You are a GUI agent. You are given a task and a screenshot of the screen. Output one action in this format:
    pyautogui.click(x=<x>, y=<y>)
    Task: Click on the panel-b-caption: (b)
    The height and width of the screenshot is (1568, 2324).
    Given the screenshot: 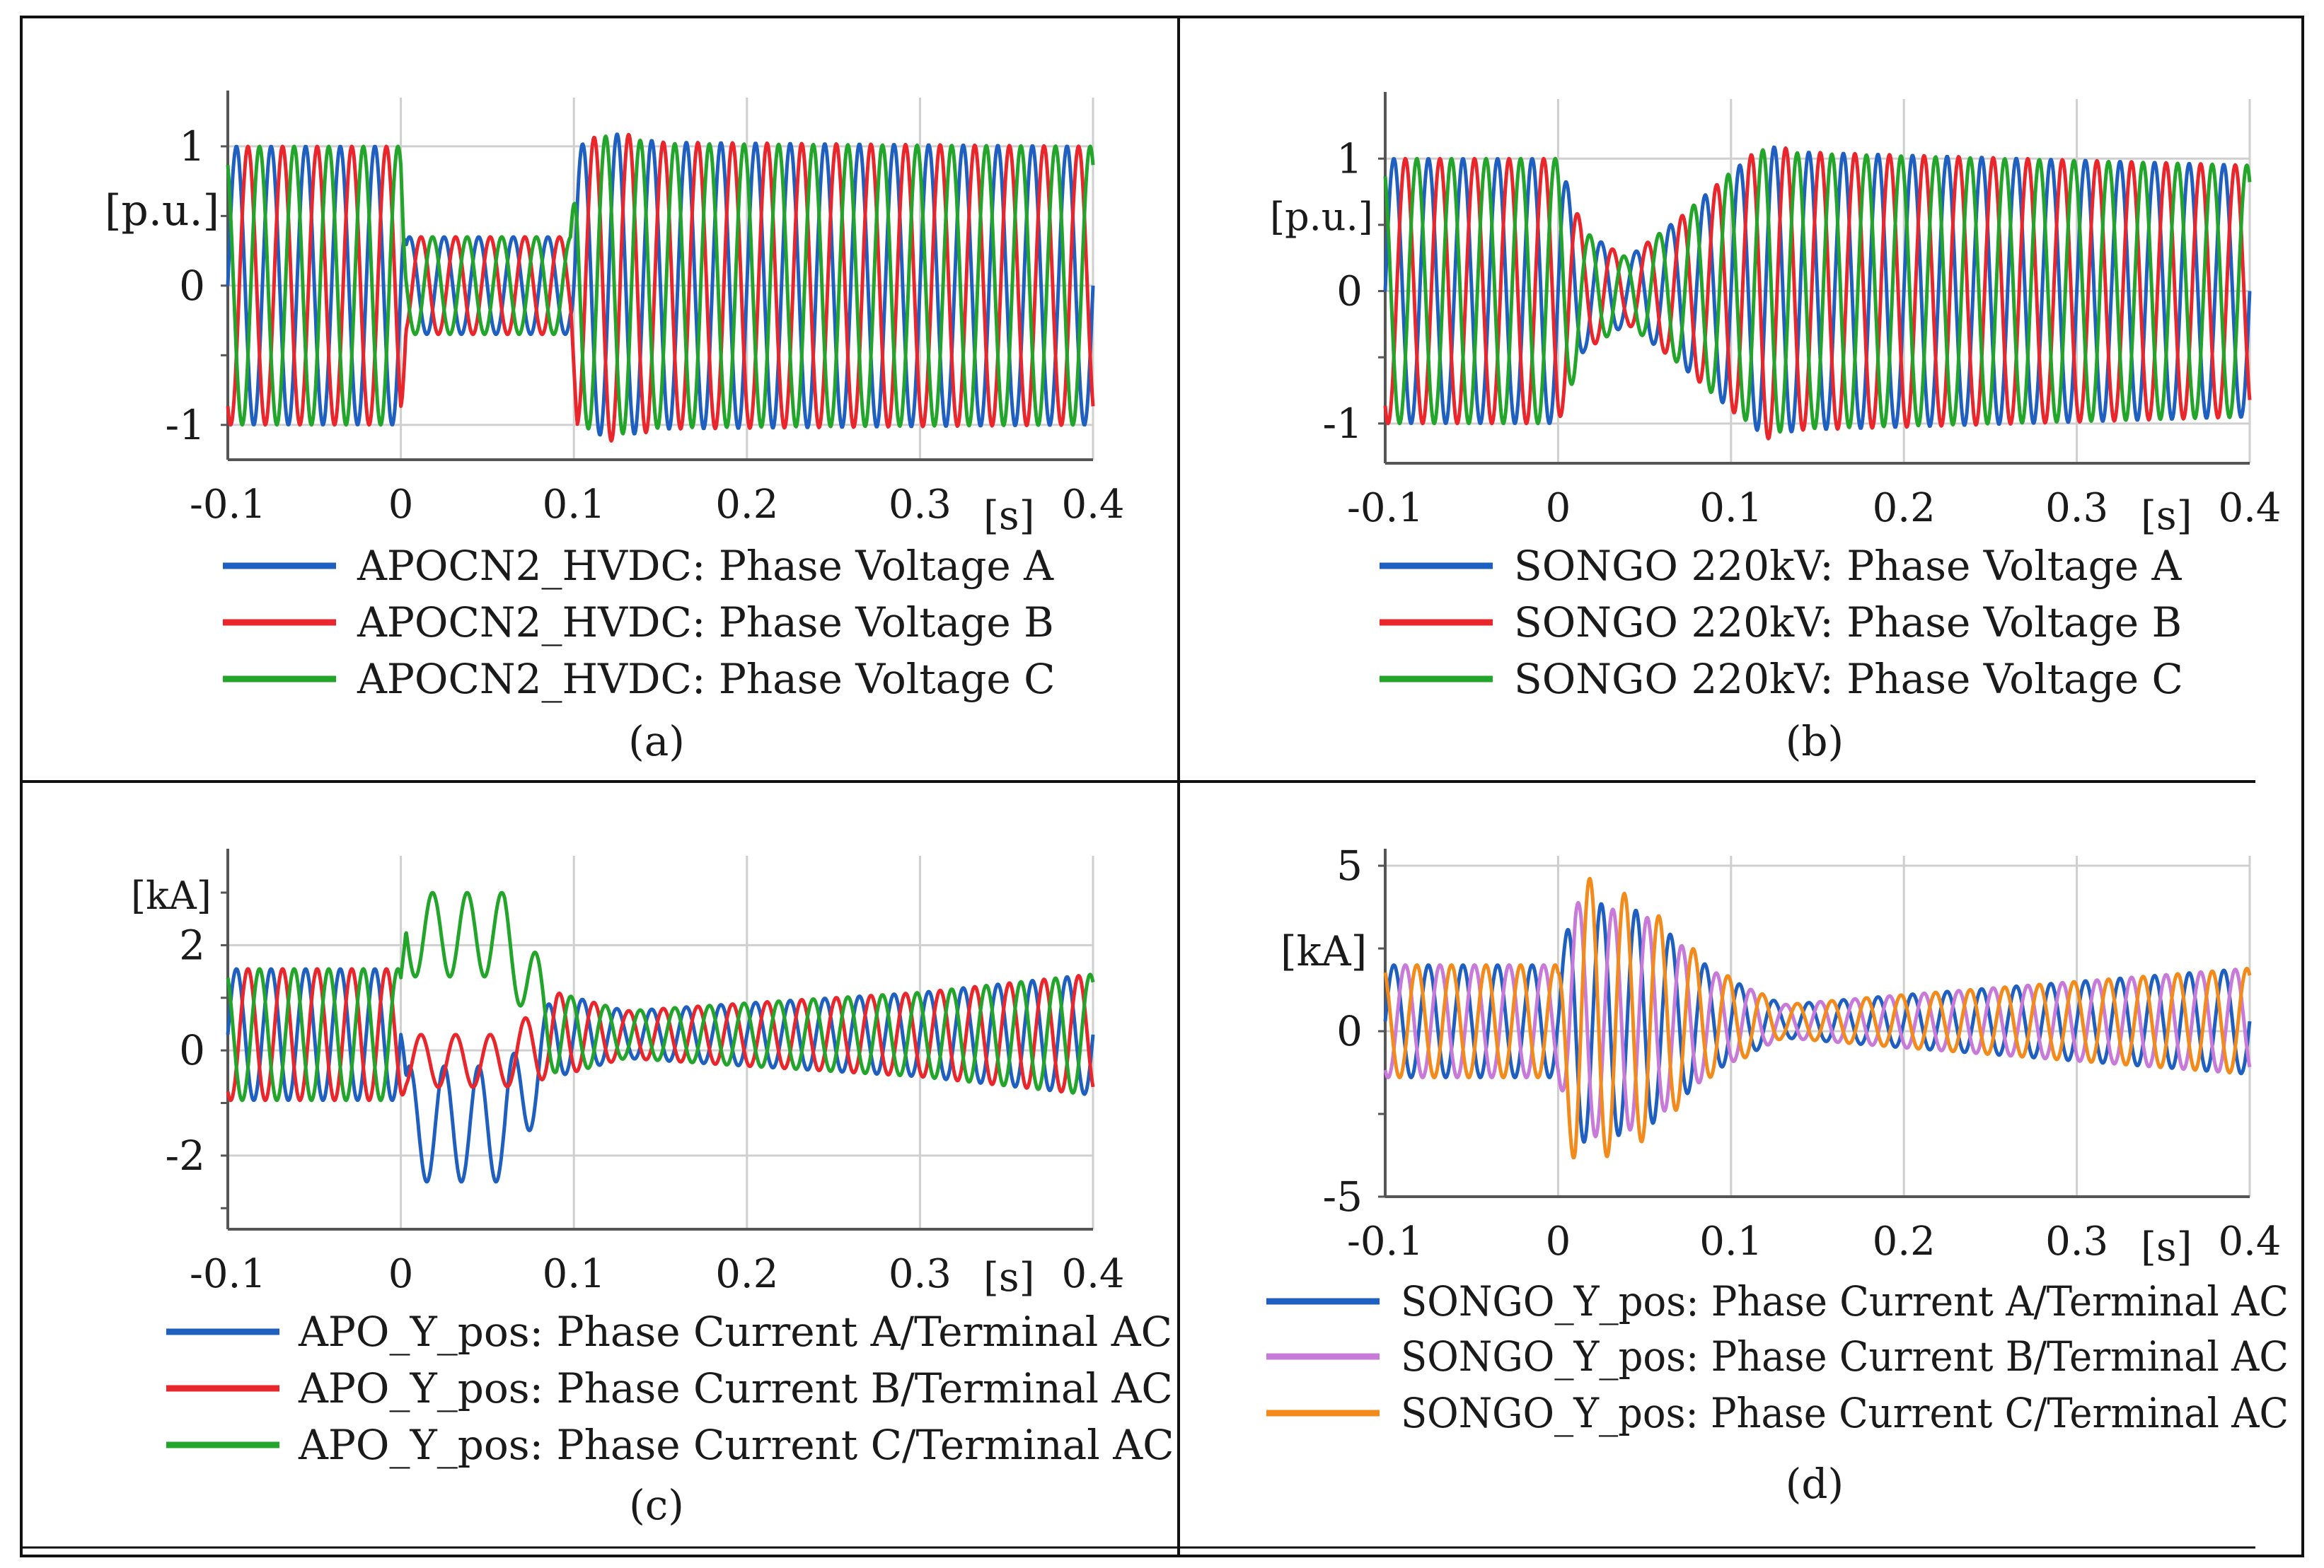 What is the action you would take?
    pyautogui.click(x=1815, y=741)
    